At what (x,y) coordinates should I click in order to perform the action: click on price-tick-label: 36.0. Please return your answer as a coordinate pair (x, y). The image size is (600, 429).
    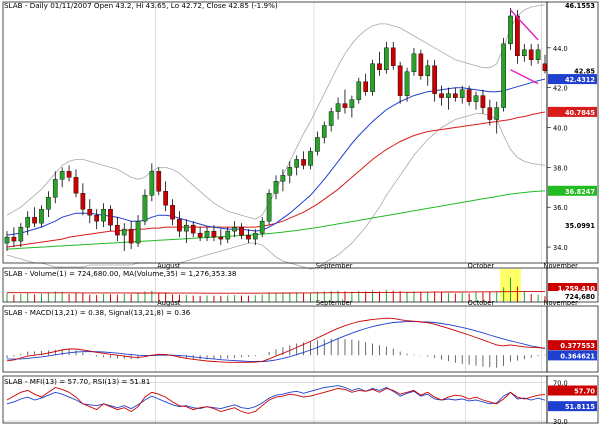
    Looking at the image, I should click on (560, 208).